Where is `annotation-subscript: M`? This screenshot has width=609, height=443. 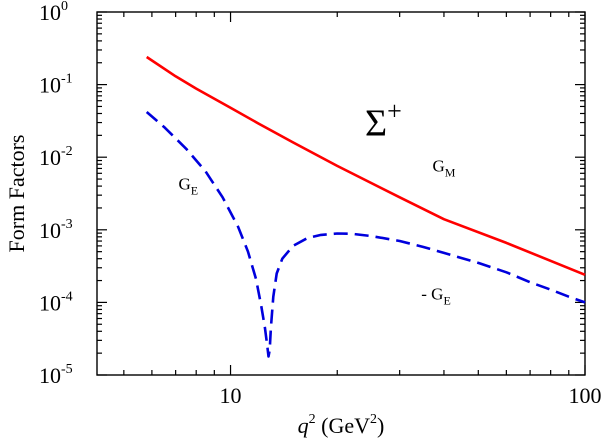
annotation-subscript: M is located at coordinates (450, 172).